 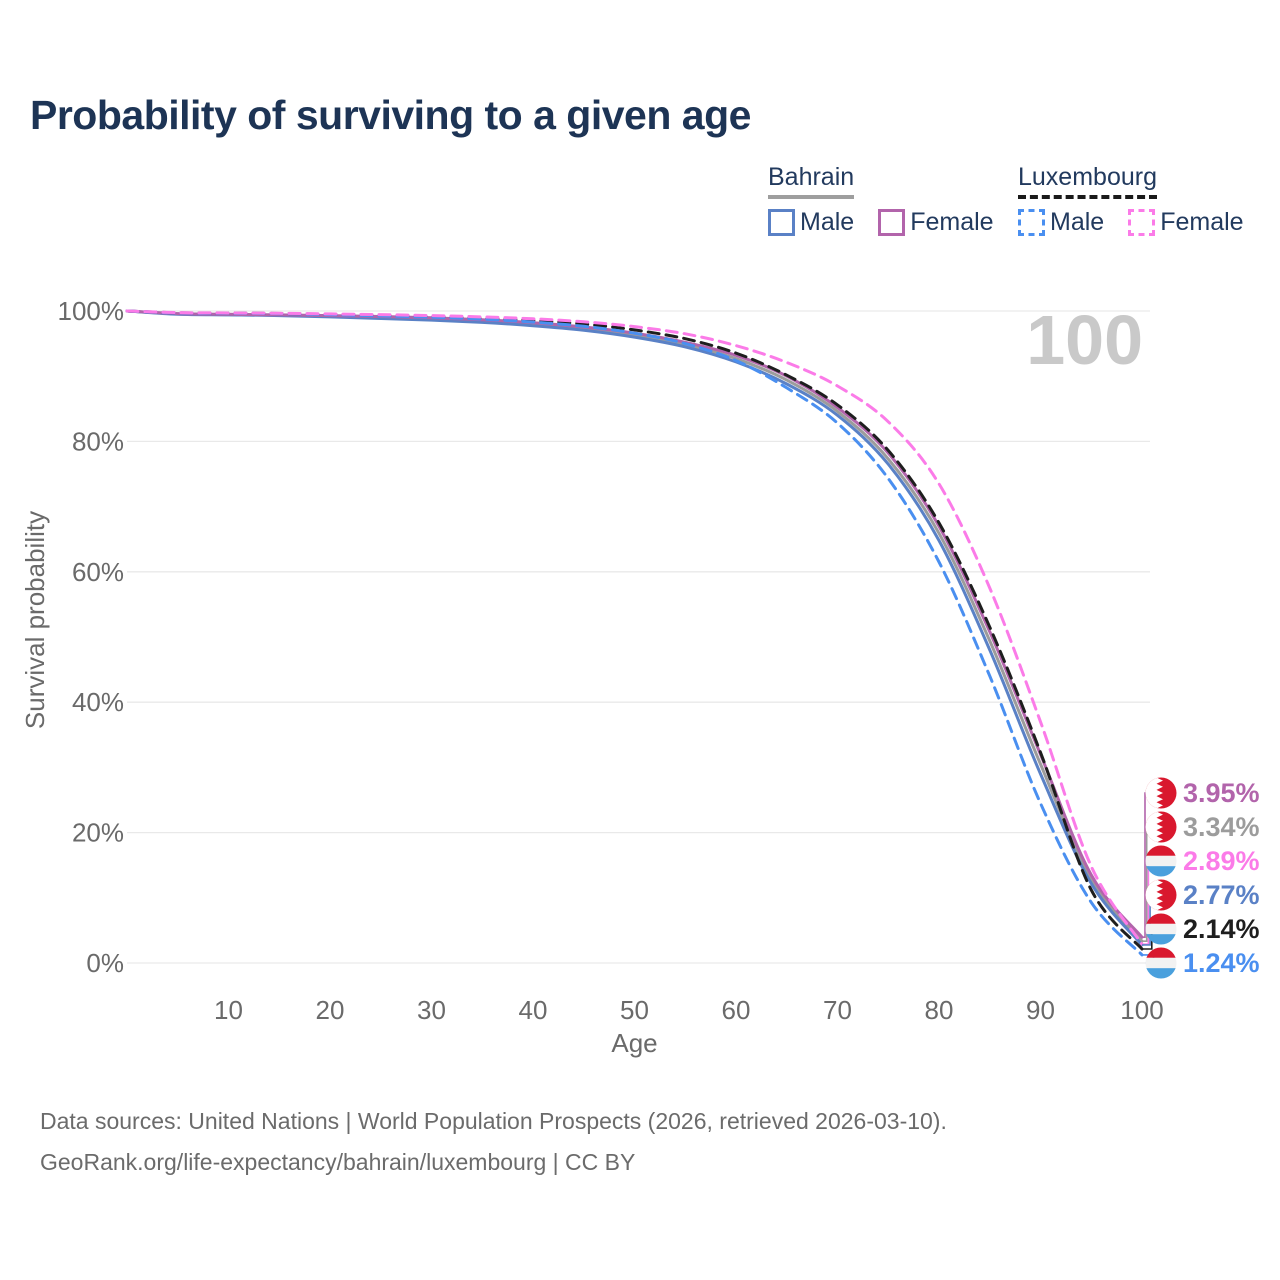 I want to click on y-tick-label: 20%, so click(x=98, y=833).